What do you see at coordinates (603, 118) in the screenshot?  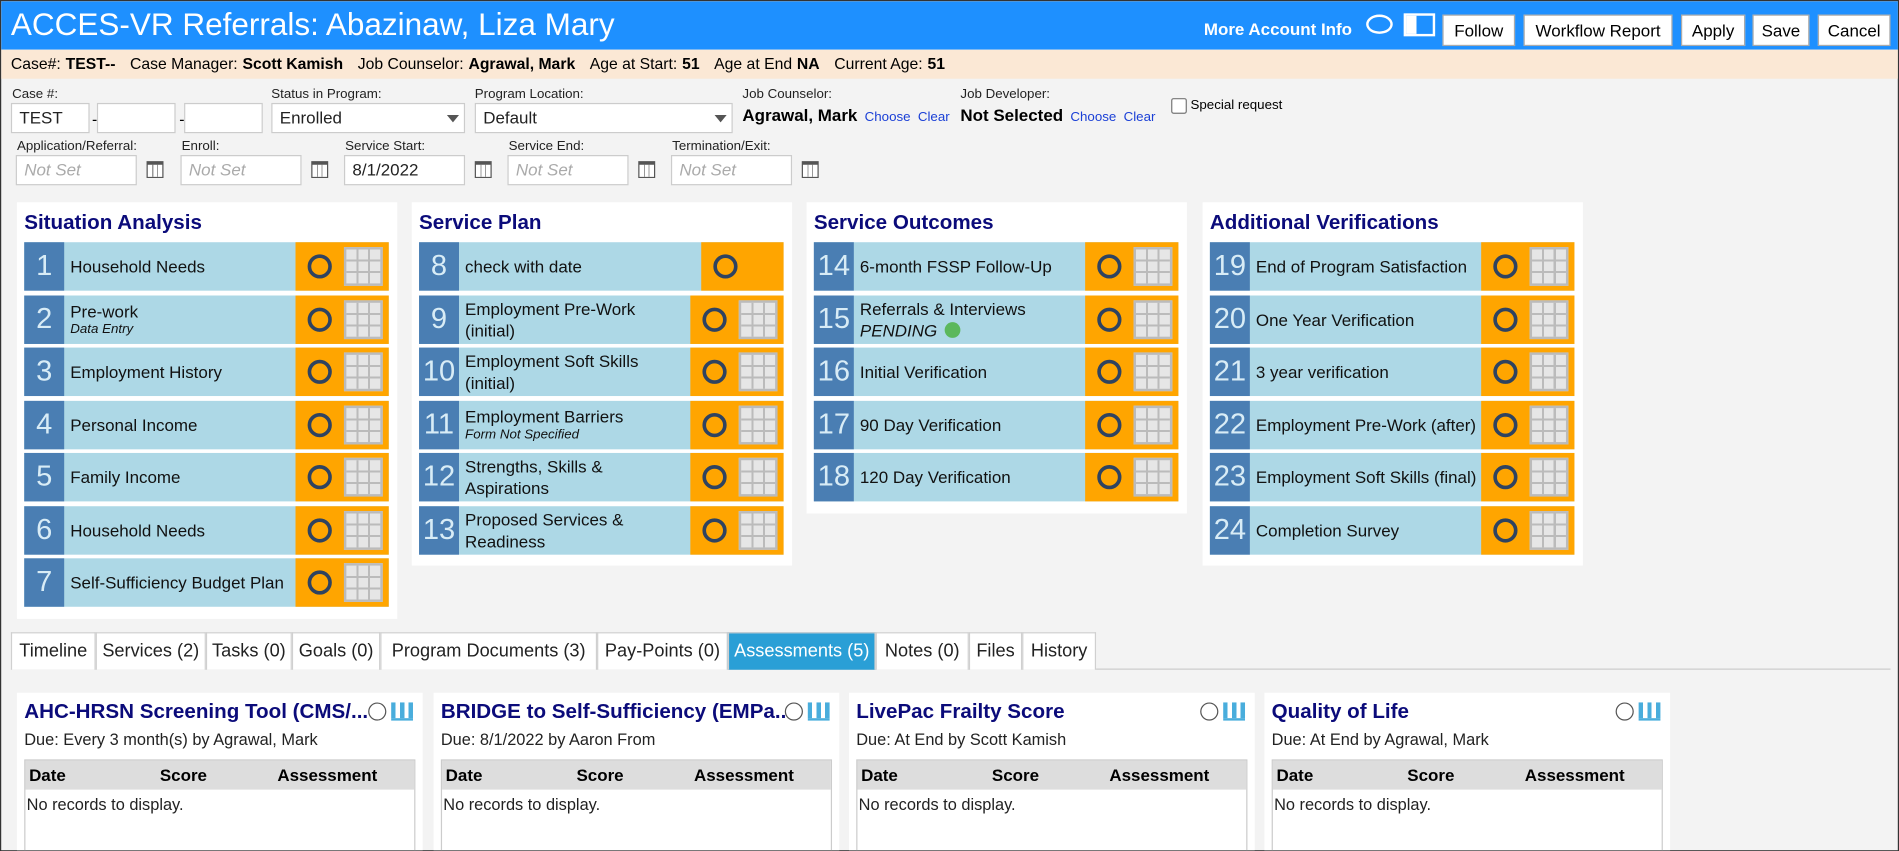 I see `dropdown: Default` at bounding box center [603, 118].